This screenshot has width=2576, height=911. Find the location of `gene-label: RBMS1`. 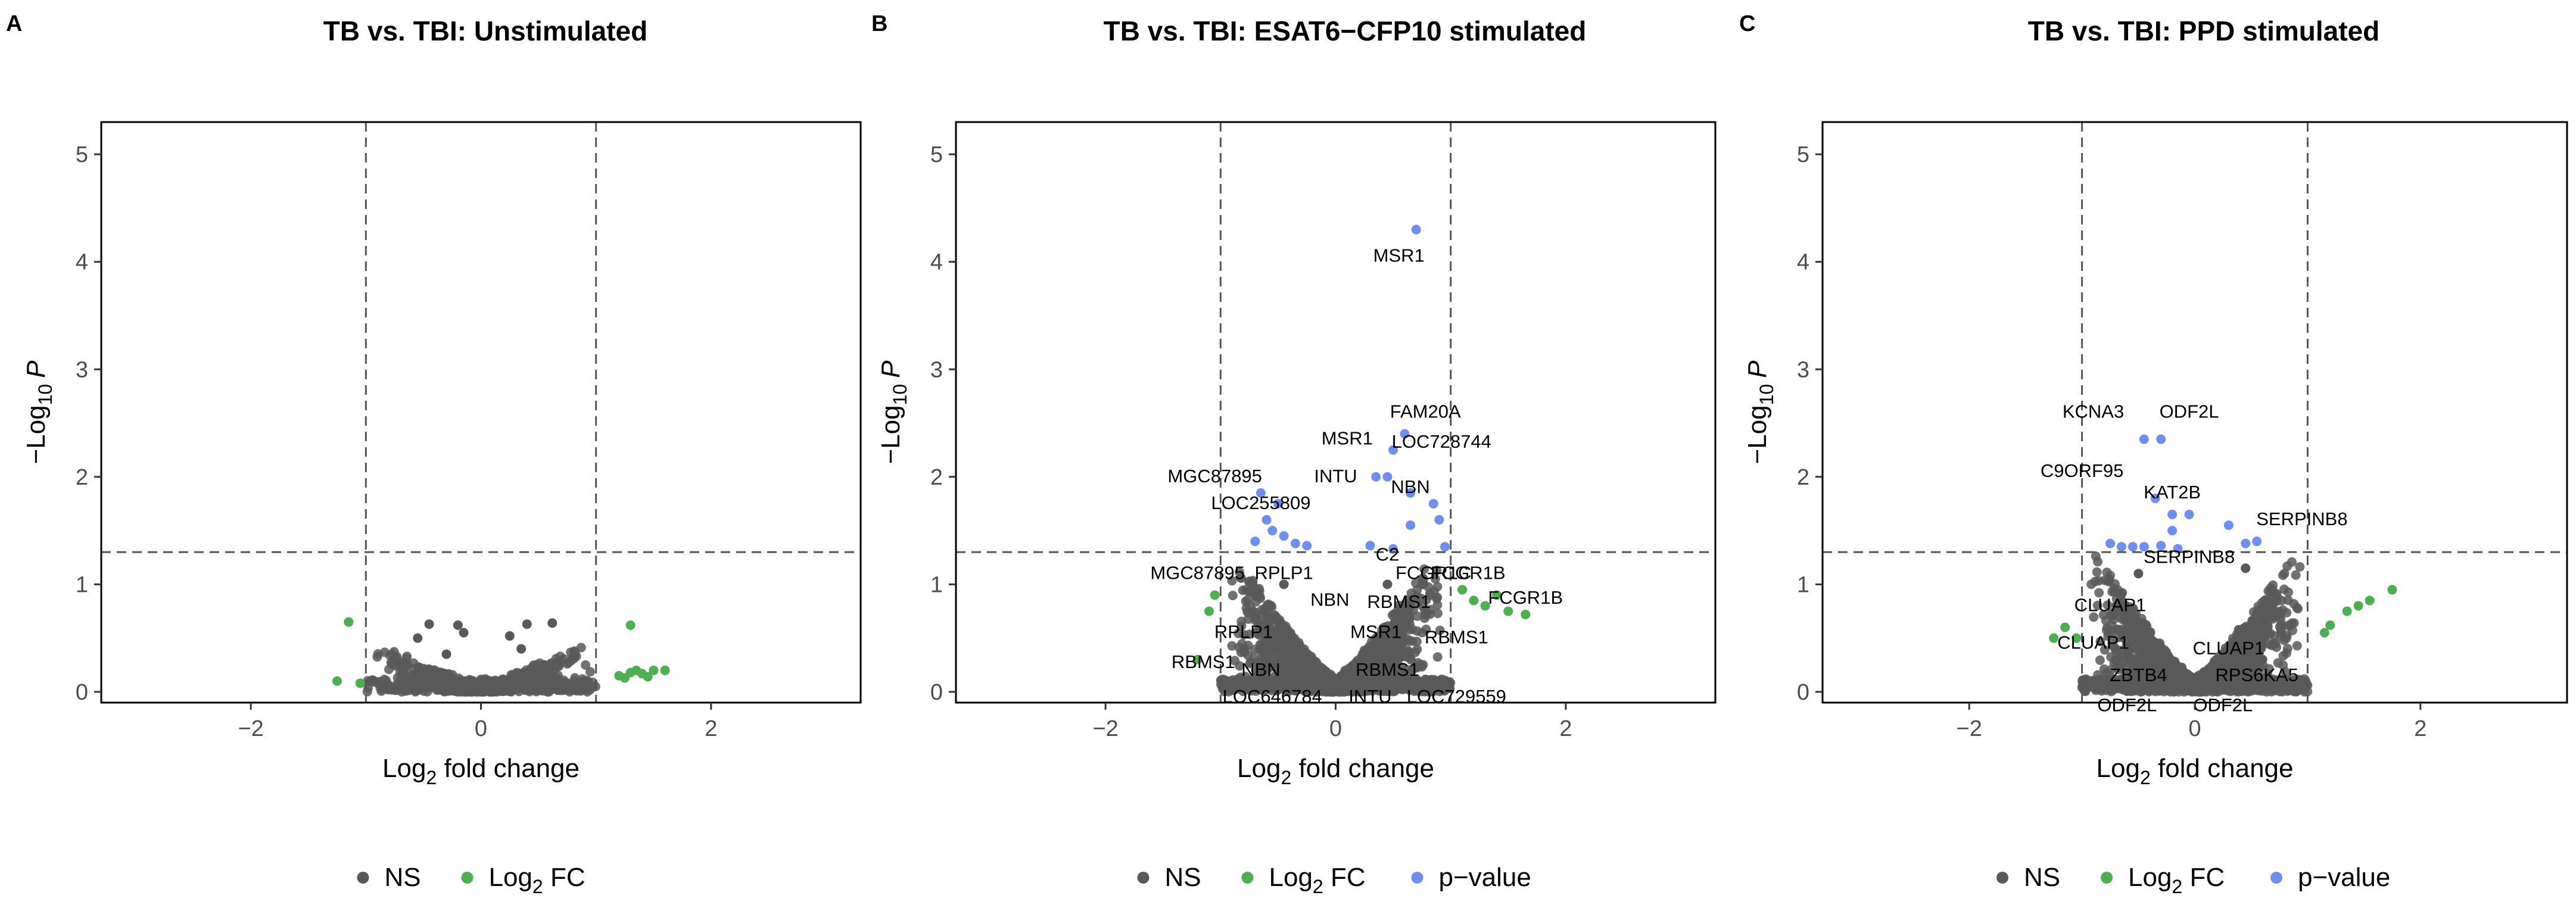

gene-label: RBMS1 is located at coordinates (1203, 661).